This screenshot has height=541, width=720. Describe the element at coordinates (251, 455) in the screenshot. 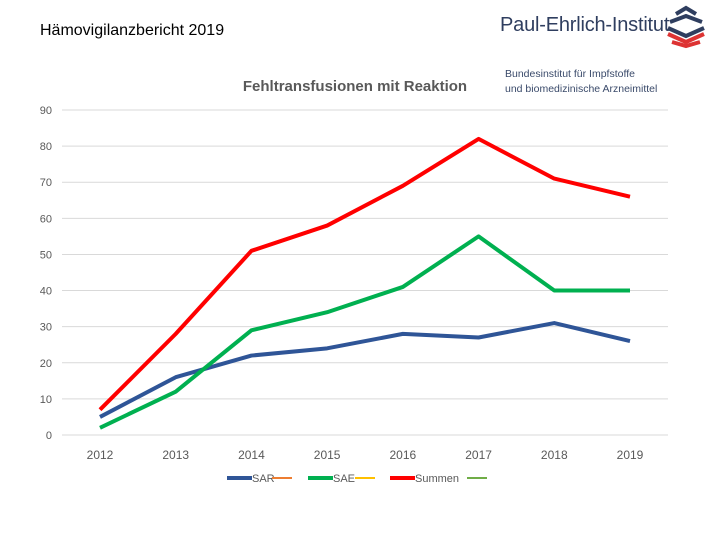

I see `x-tick-label: 2014` at that location.